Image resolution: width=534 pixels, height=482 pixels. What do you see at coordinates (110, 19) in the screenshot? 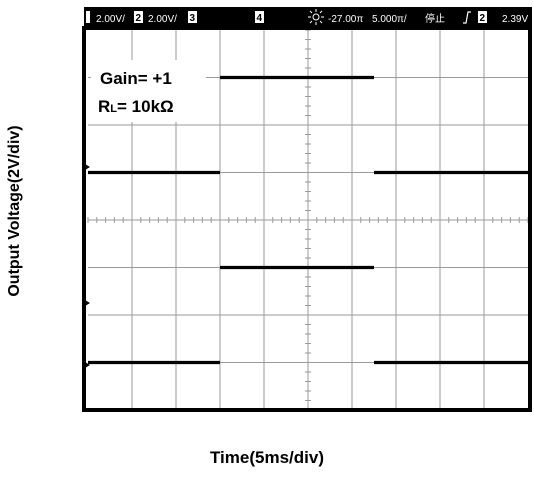
I see `ch1-scale: 2.00V/` at bounding box center [110, 19].